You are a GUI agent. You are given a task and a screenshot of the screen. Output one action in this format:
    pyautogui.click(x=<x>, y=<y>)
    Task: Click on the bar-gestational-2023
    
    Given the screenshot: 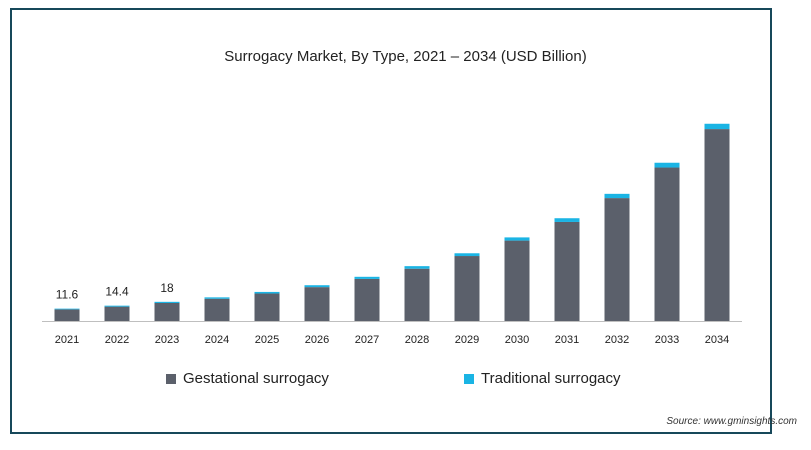 What is the action you would take?
    pyautogui.click(x=167, y=312)
    